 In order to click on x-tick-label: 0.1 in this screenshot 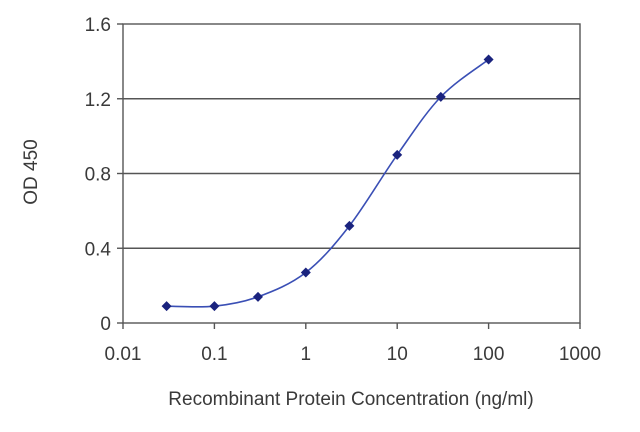, I will do `click(214, 354)`.